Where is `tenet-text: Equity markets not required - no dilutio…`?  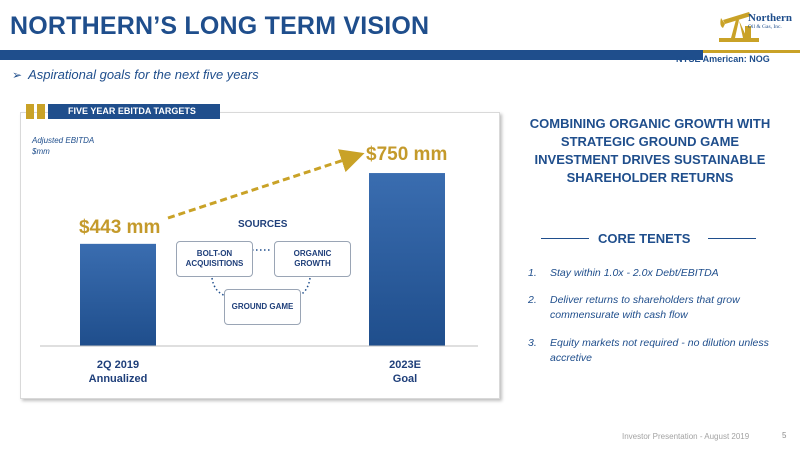 tenet-text: Equity markets not required - no dilutio… is located at coordinates (659, 350).